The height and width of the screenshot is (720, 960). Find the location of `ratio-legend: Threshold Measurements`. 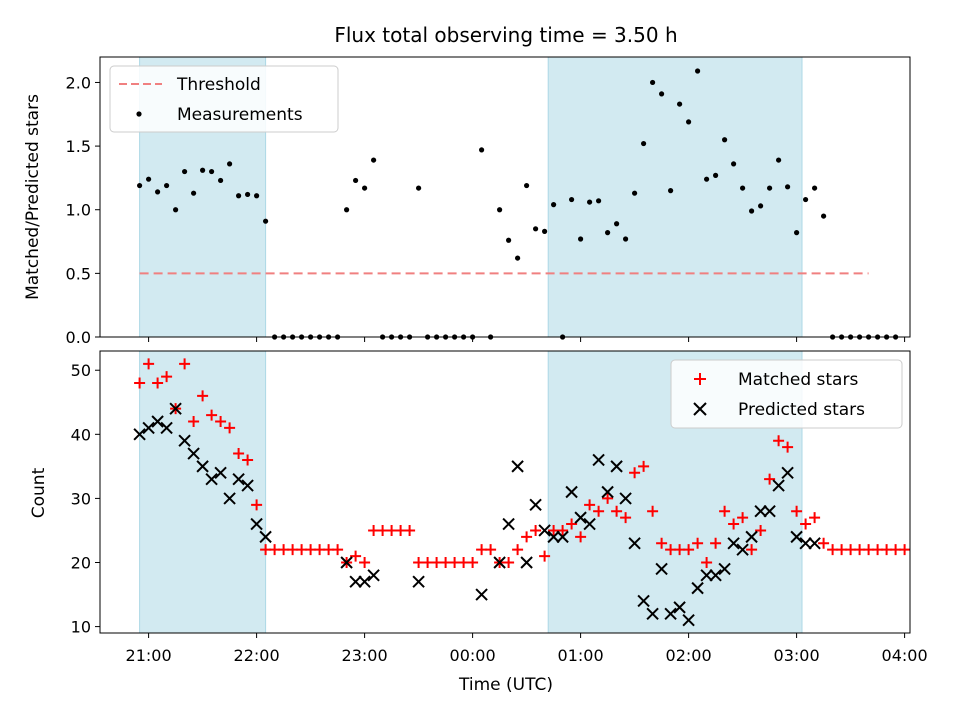

ratio-legend: Threshold Measurements is located at coordinates (224, 99).